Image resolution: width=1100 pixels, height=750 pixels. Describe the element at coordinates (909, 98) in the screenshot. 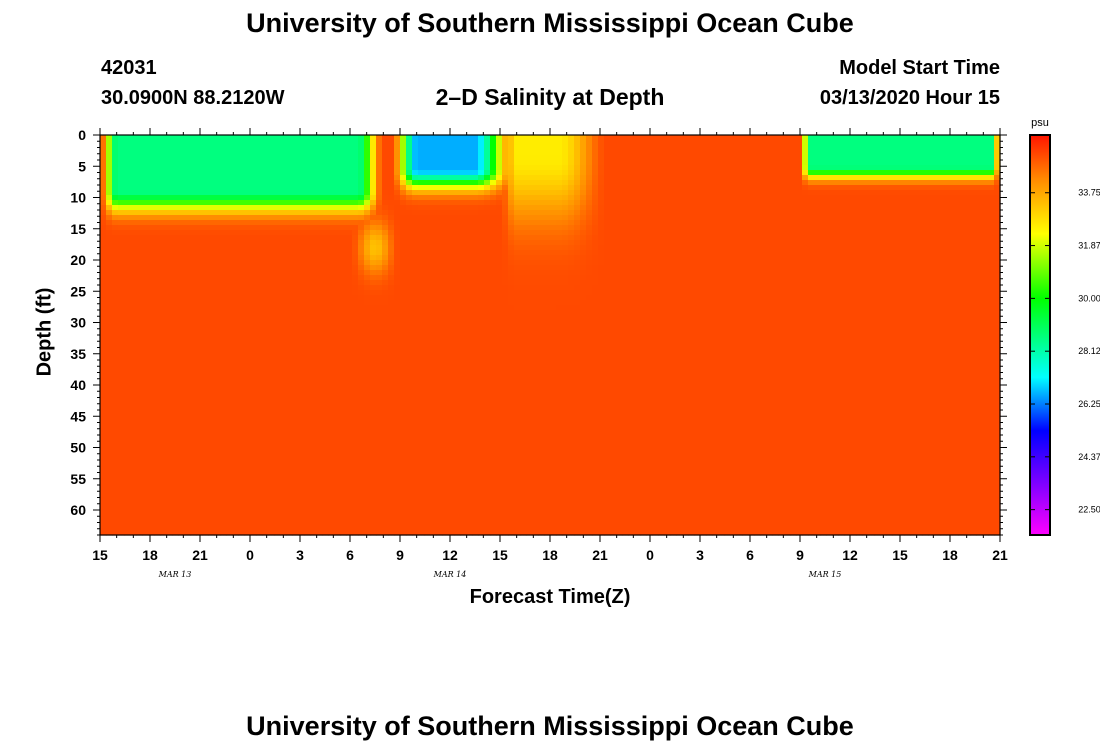

I see `model-start-value: 03/13/2020 Hour 15` at that location.